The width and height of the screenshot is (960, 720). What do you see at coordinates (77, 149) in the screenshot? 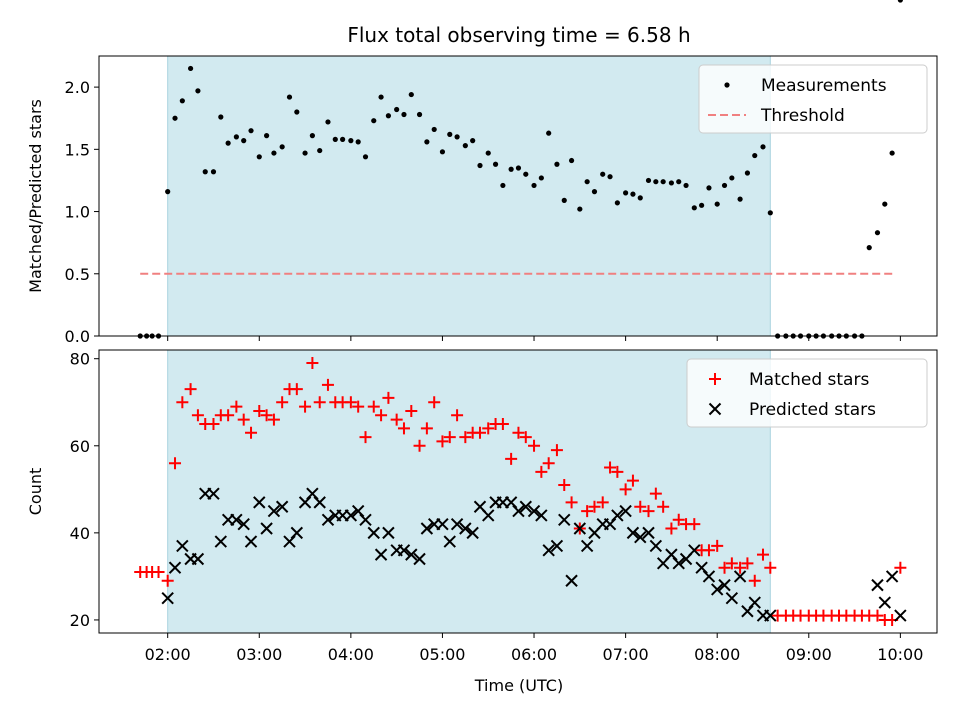
I see `y-tick-label: 1.5` at bounding box center [77, 149].